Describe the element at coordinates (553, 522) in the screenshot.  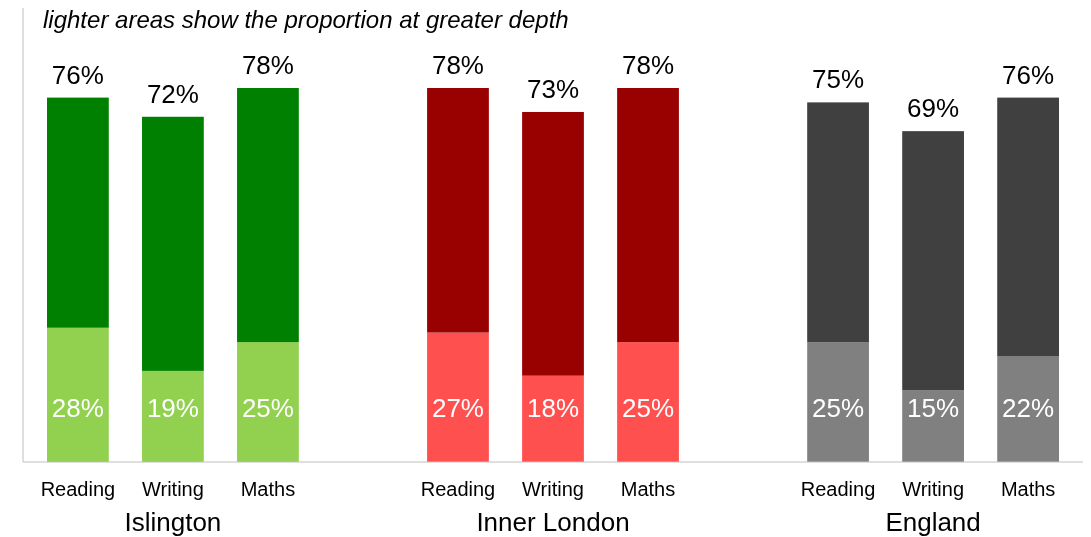
I see `text: Inner London` at that location.